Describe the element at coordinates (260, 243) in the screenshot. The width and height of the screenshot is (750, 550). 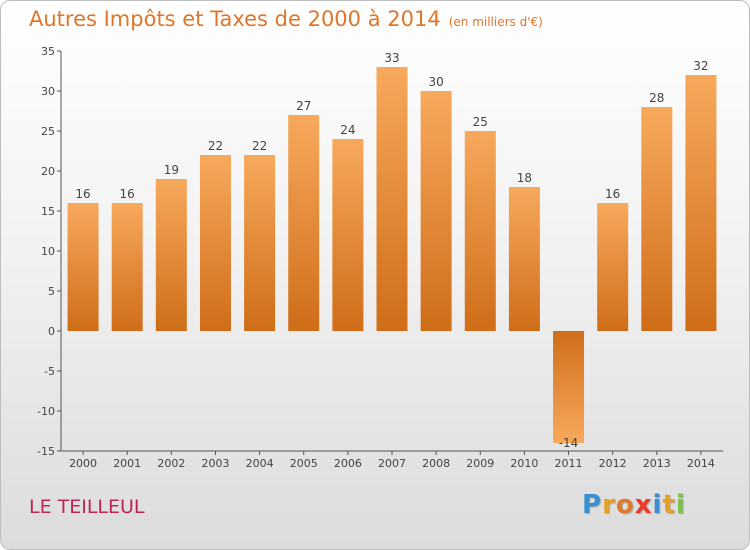
I see `bar-2004` at that location.